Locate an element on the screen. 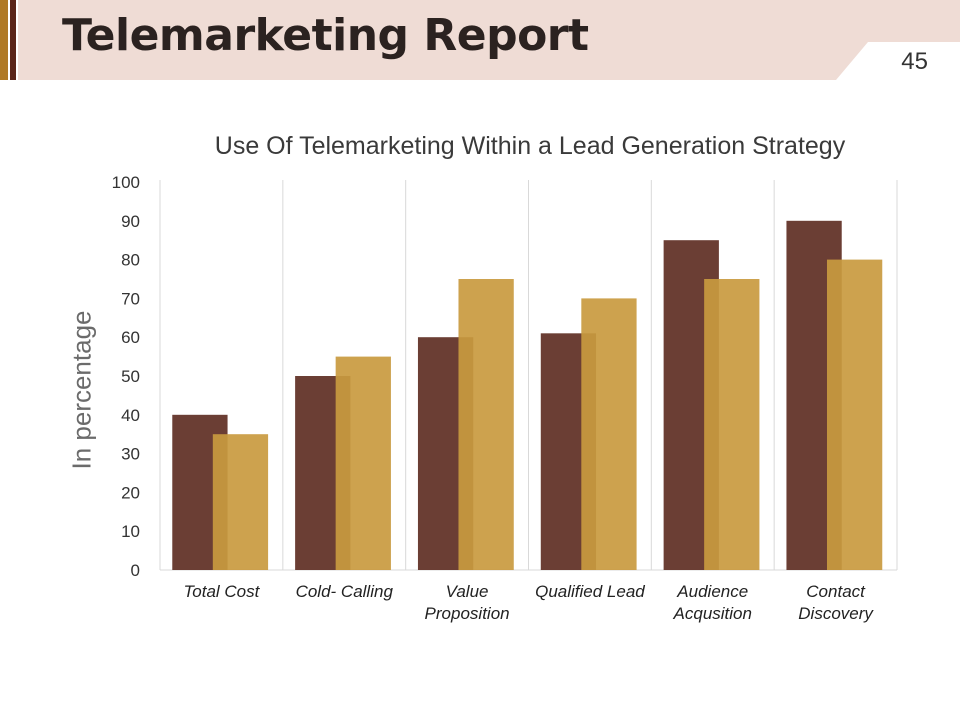  x-category-label: Cold- Calling is located at coordinates (345, 591).